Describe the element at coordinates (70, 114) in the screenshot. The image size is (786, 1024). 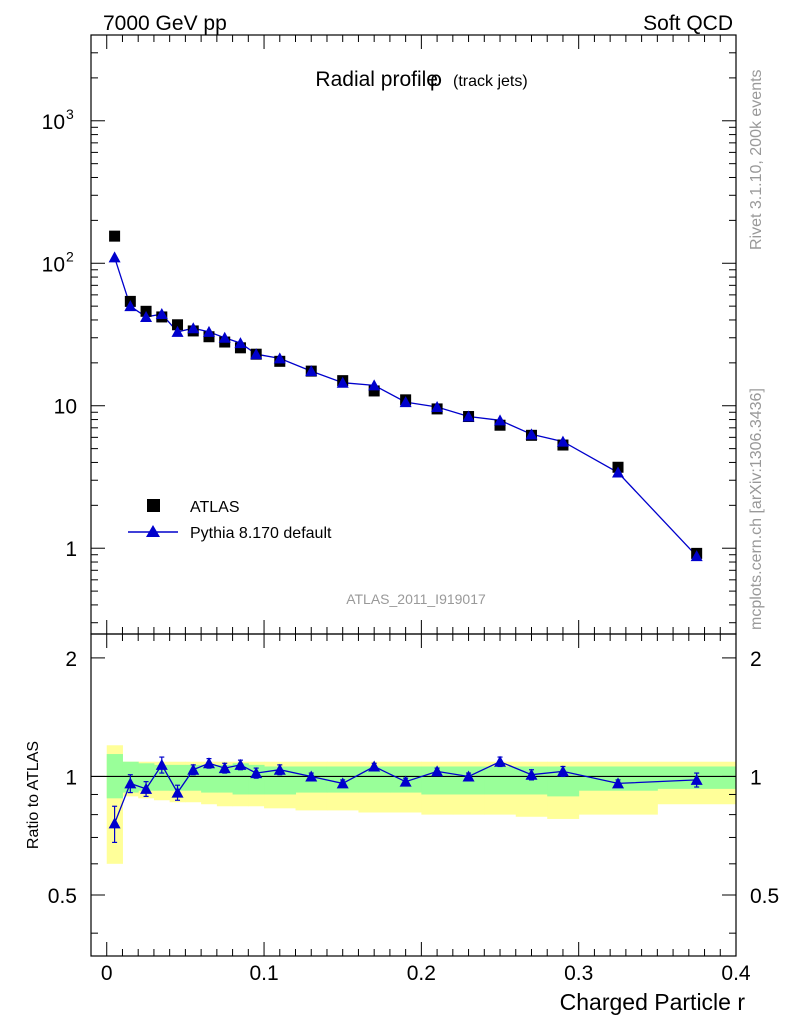
I see `main-y-tick-exponent: 3` at that location.